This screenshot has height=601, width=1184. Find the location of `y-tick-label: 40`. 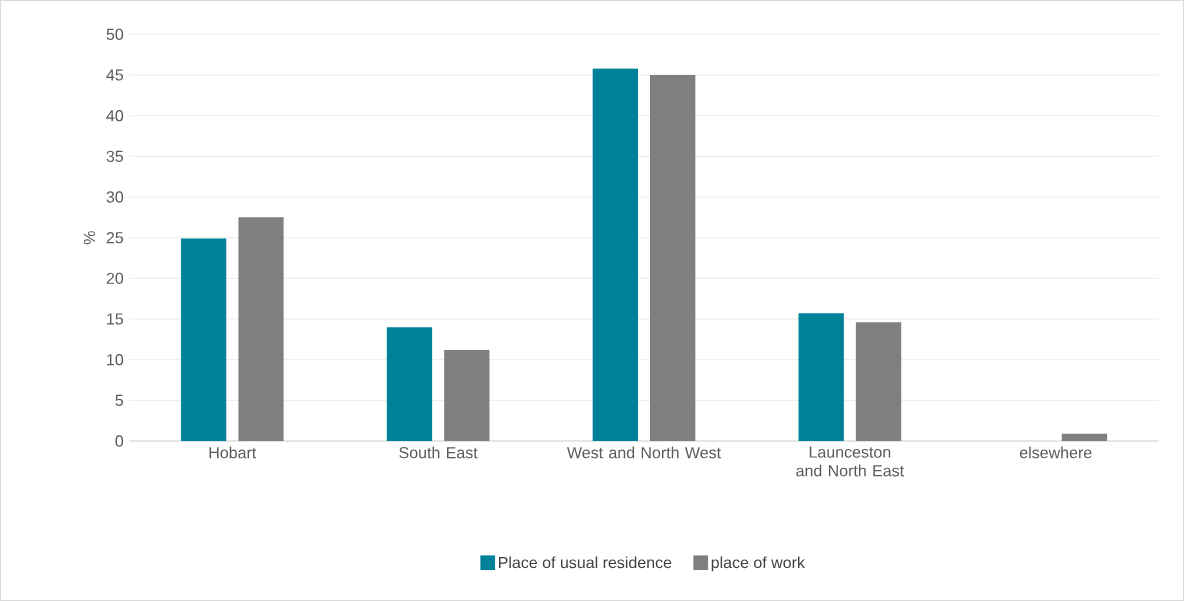

y-tick-label: 40 is located at coordinates (115, 116).